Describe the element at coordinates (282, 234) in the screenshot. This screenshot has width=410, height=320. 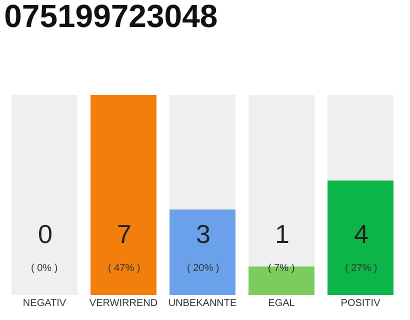
I see `data-label: 1` at that location.